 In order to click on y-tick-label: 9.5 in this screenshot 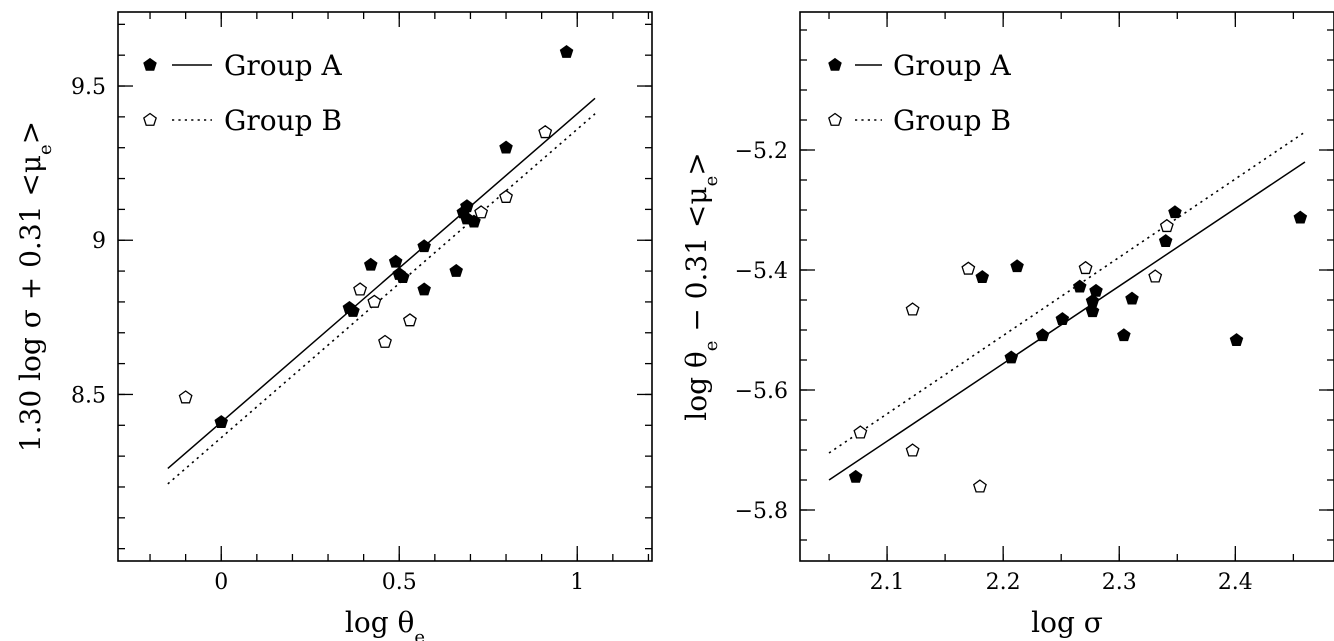, I will do `click(88, 87)`.